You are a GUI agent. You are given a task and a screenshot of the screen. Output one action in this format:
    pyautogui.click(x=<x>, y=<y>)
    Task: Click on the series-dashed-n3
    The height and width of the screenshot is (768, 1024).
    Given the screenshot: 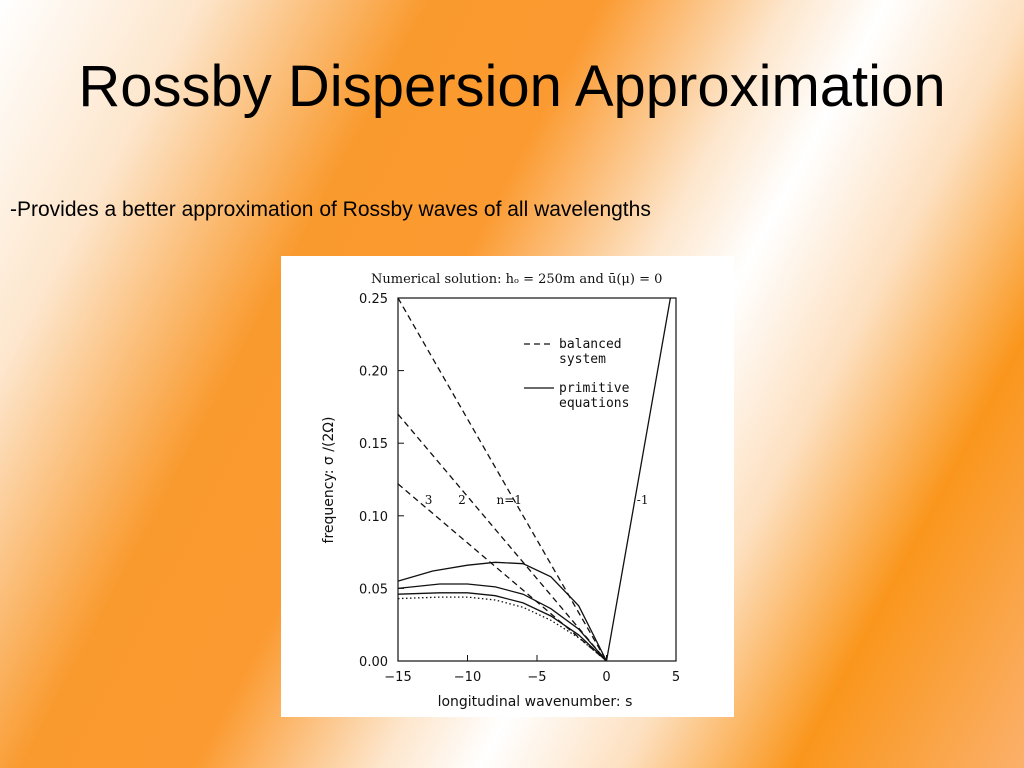 What is the action you would take?
    pyautogui.click(x=502, y=572)
    